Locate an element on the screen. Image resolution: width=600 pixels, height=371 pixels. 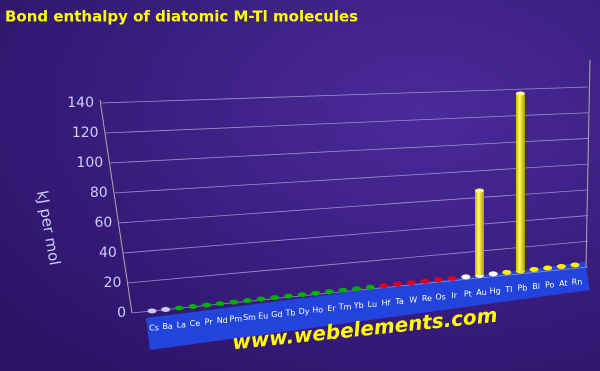
x-tick-label: Eu is located at coordinates (263, 316).